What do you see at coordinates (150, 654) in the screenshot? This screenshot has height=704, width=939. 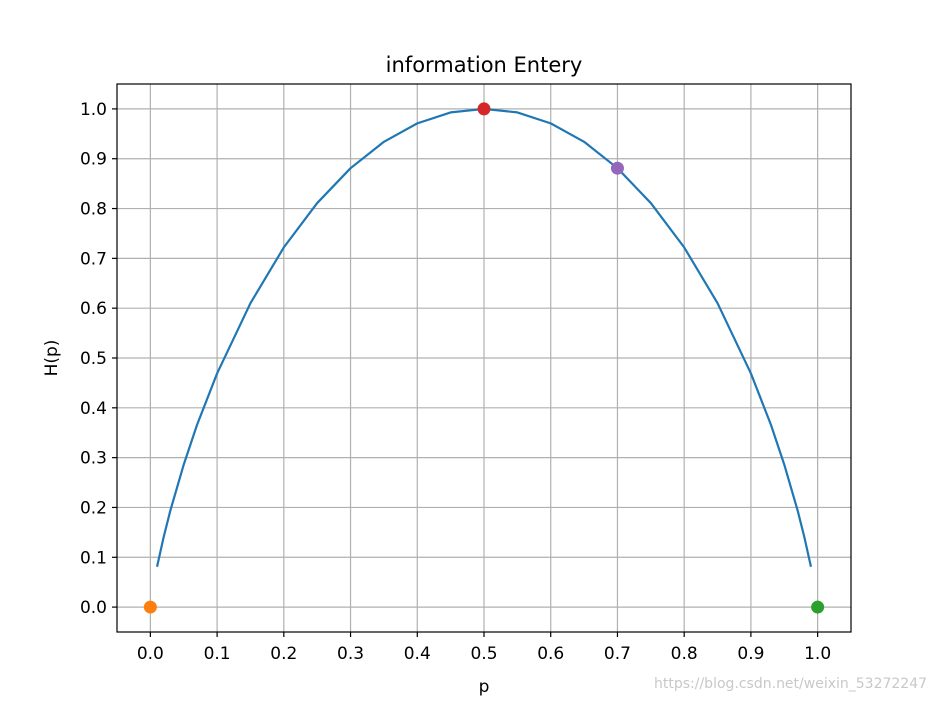 I see `x-tick-label: 0.0` at bounding box center [150, 654].